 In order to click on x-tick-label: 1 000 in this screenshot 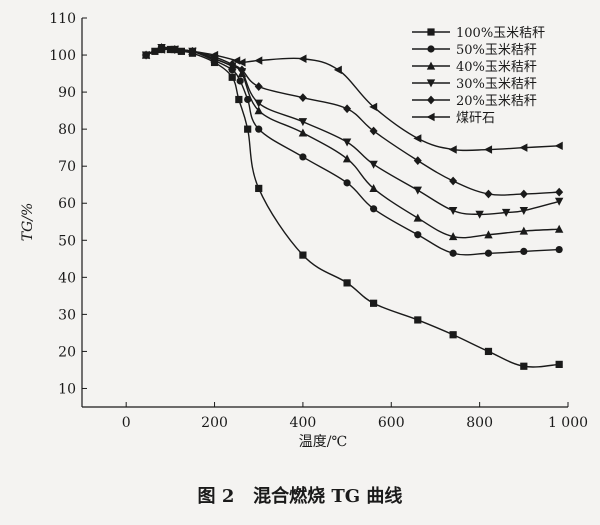, I will do `click(568, 423)`.